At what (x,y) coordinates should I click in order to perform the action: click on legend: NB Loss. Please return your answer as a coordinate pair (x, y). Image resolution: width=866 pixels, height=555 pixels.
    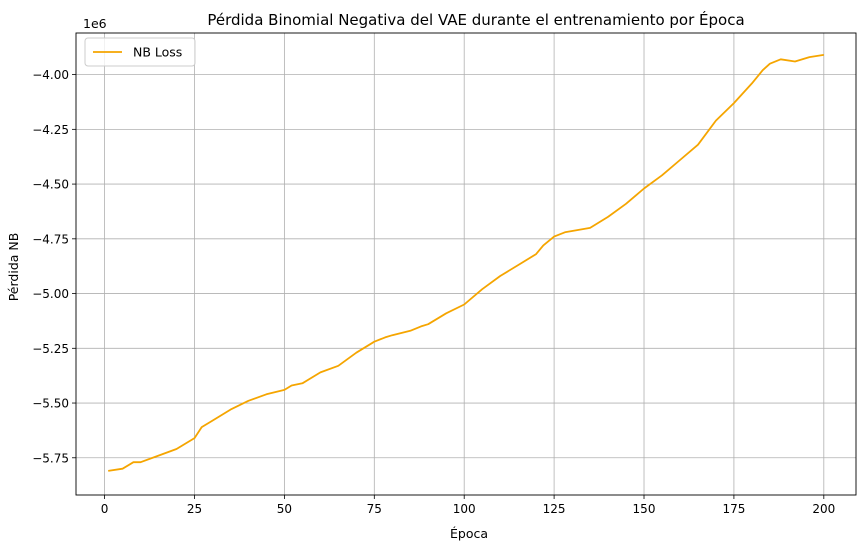
    Looking at the image, I should click on (140, 52).